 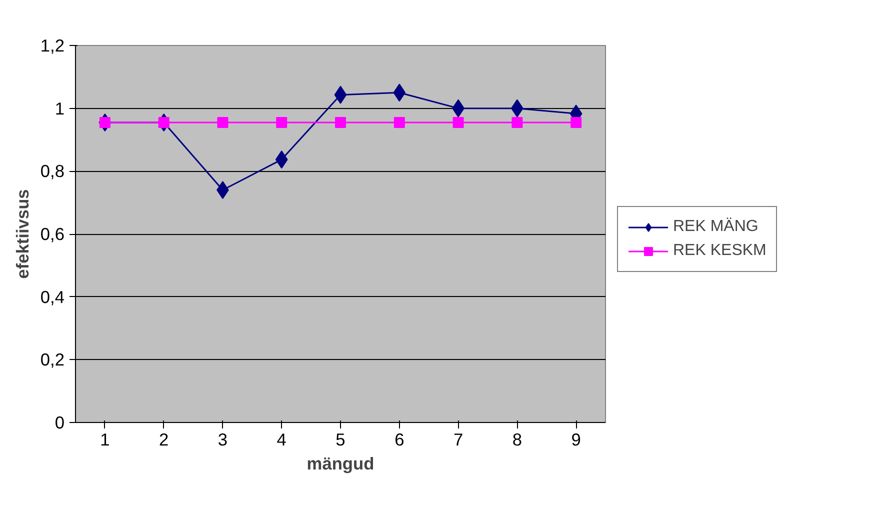 I want to click on x-tick-label: 3, so click(x=223, y=440).